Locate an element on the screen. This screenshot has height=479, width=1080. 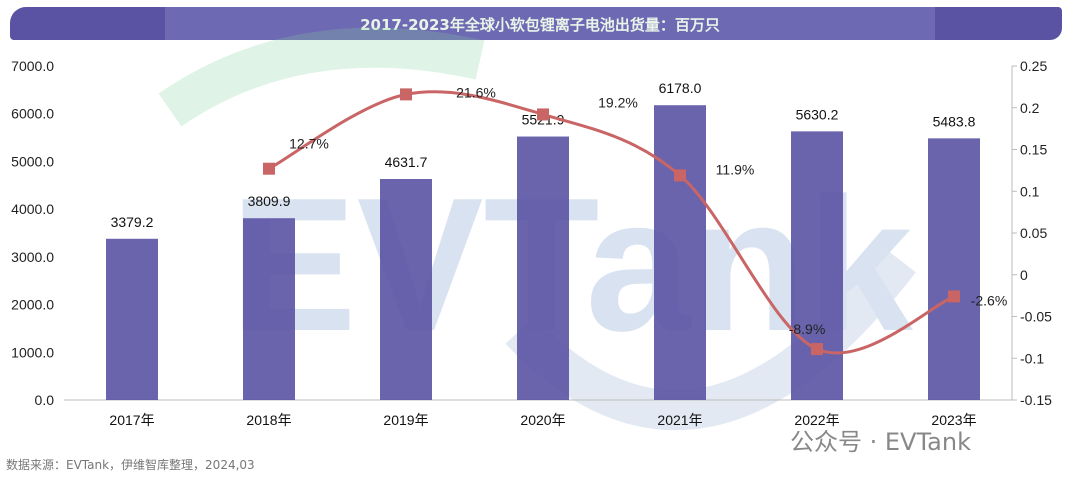
left-tick-label: 3000.0 is located at coordinates (32, 257).